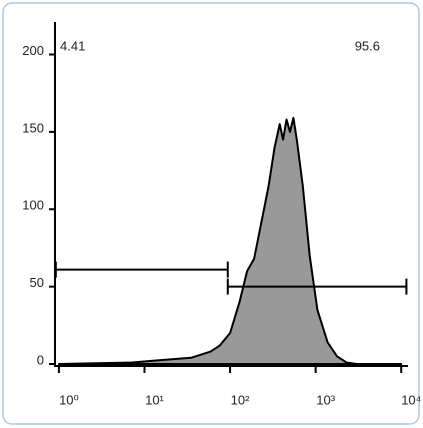 This screenshot has height=428, width=423. I want to click on y-tick-label: 50, so click(37, 282).